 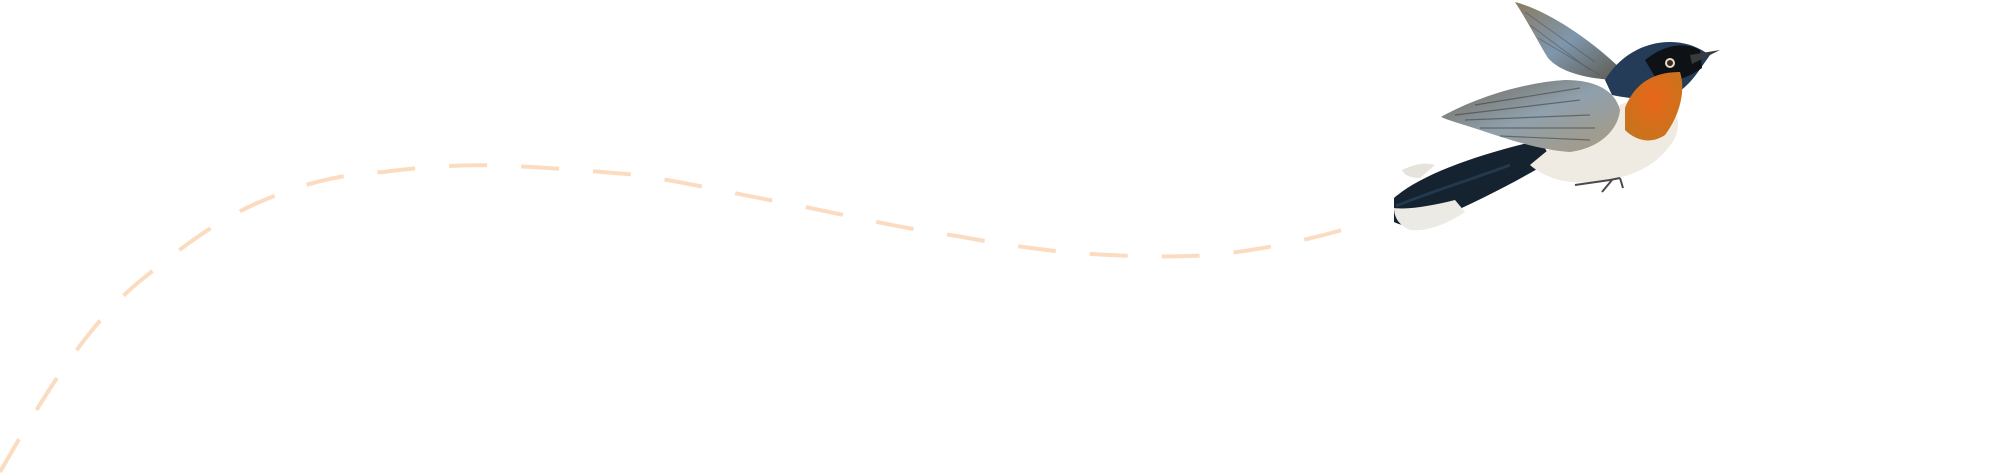 I want to click on bird-foot, so click(x=1599, y=185).